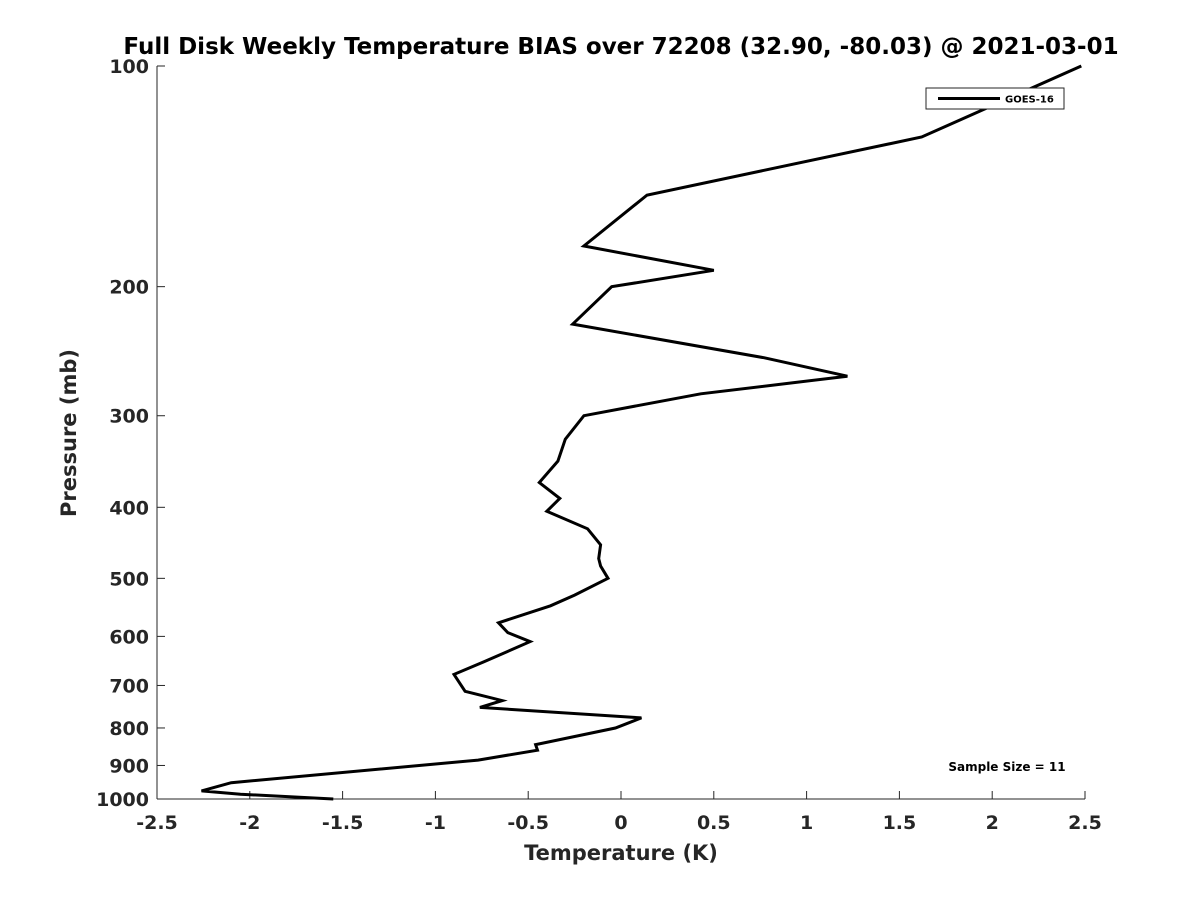 The image size is (1200, 900). I want to click on y-tick-label: 900, so click(129, 766).